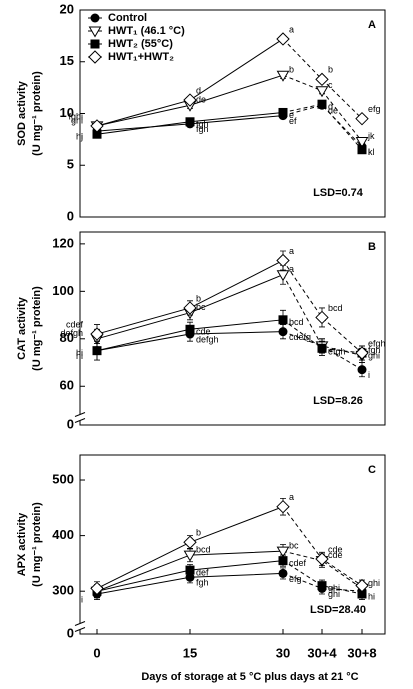  Describe the element at coordinates (295, 579) in the screenshot. I see `point-label: efg` at that location.